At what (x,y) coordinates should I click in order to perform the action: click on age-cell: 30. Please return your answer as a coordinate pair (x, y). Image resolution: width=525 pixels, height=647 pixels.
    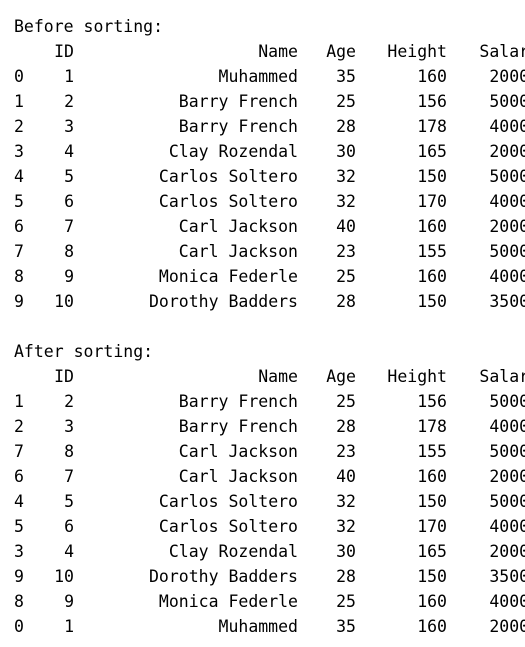
    Looking at the image, I should click on (346, 151).